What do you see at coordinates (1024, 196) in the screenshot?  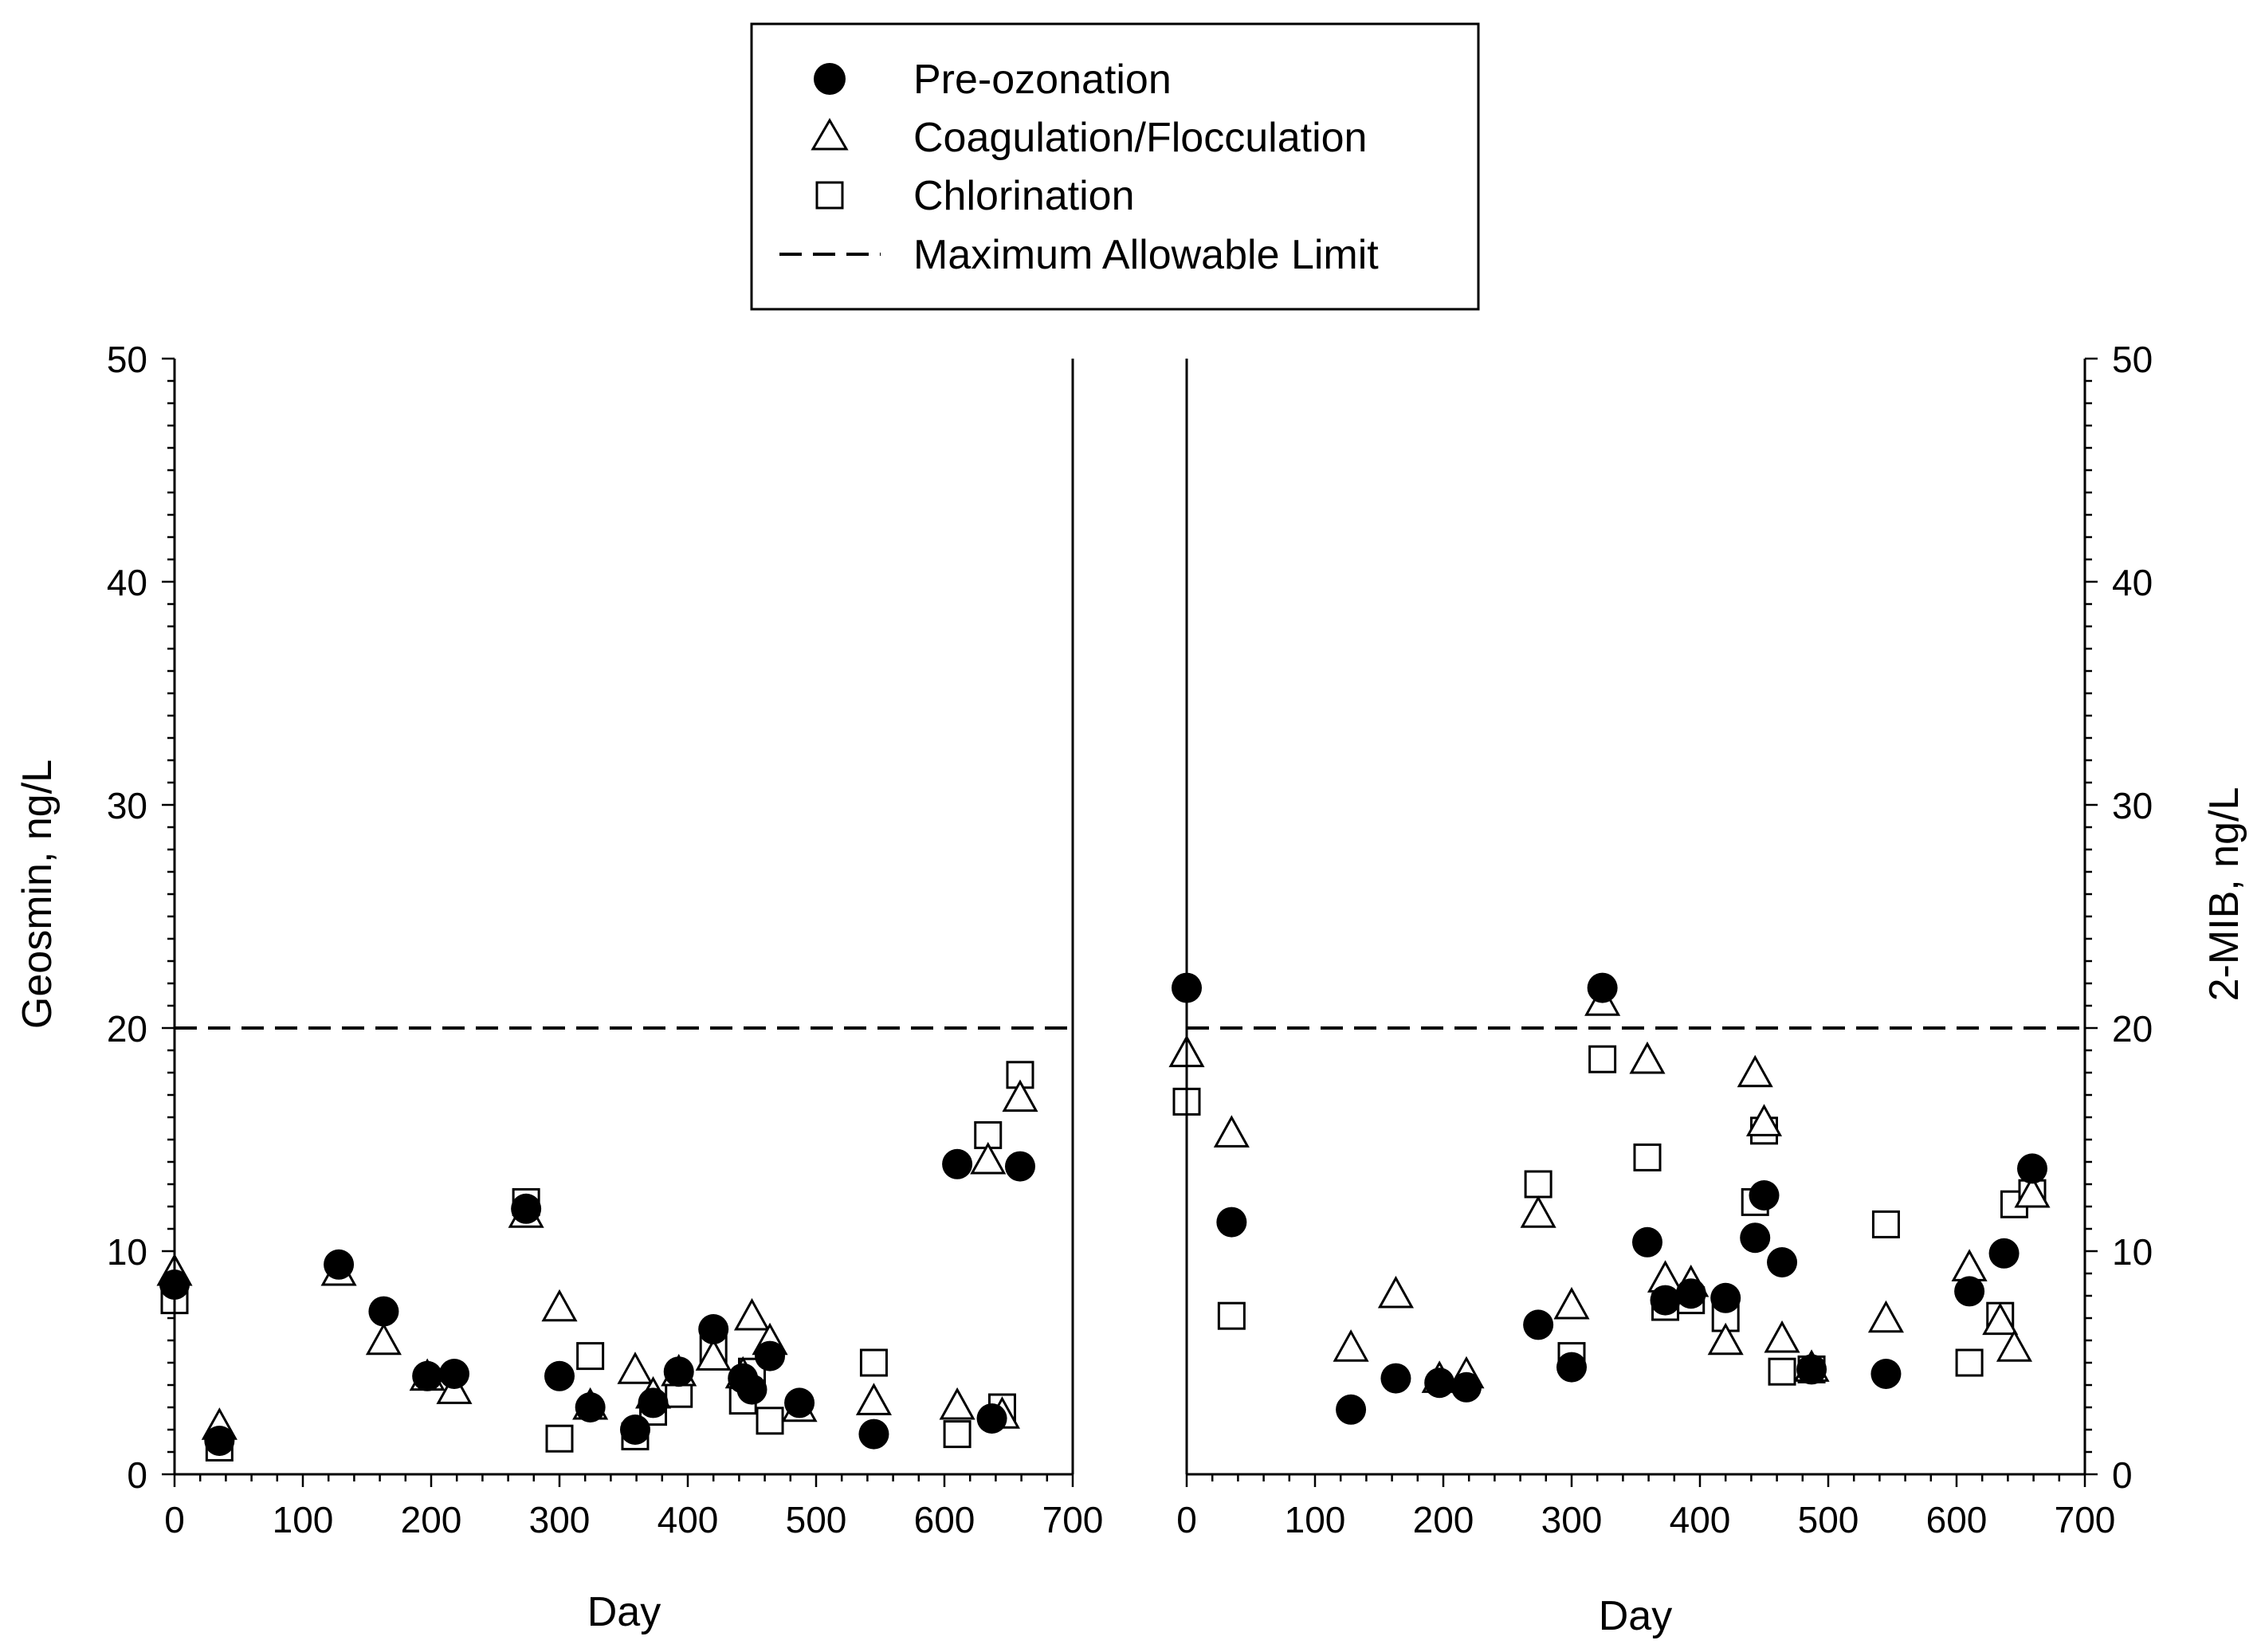 I see `legend-label-chlorination: Chlorination` at bounding box center [1024, 196].